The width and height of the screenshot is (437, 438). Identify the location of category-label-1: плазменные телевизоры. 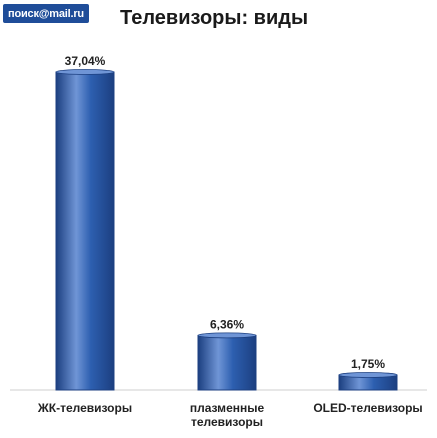
(227, 415).